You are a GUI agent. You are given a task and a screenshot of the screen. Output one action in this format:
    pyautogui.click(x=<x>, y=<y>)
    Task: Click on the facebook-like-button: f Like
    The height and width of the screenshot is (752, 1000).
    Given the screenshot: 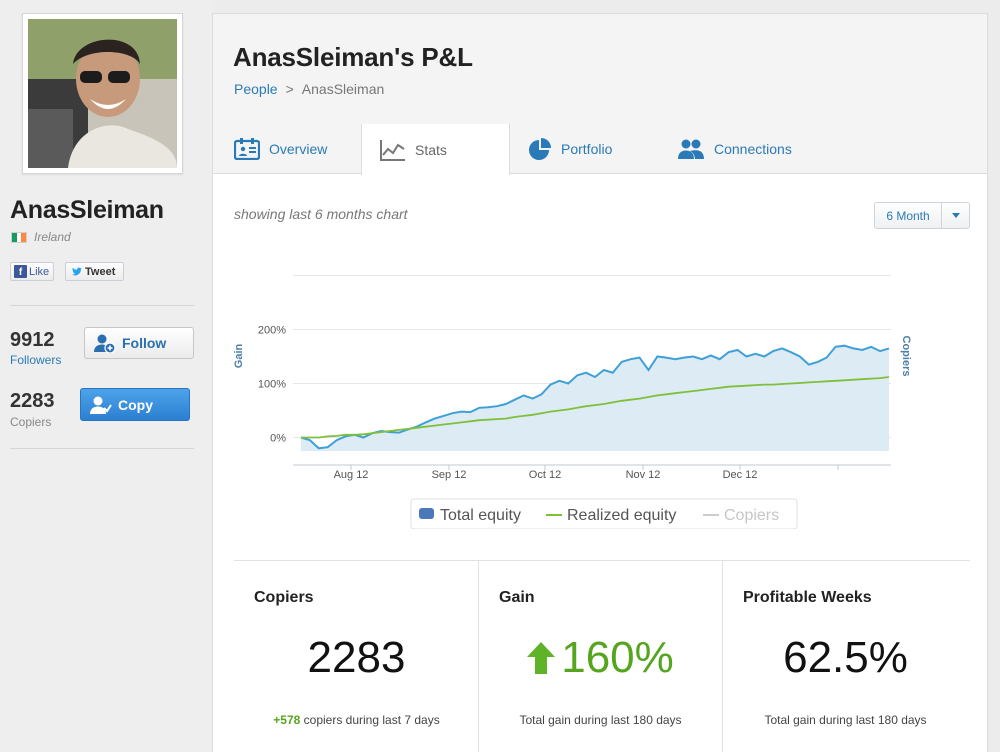 What is the action you would take?
    pyautogui.click(x=32, y=271)
    